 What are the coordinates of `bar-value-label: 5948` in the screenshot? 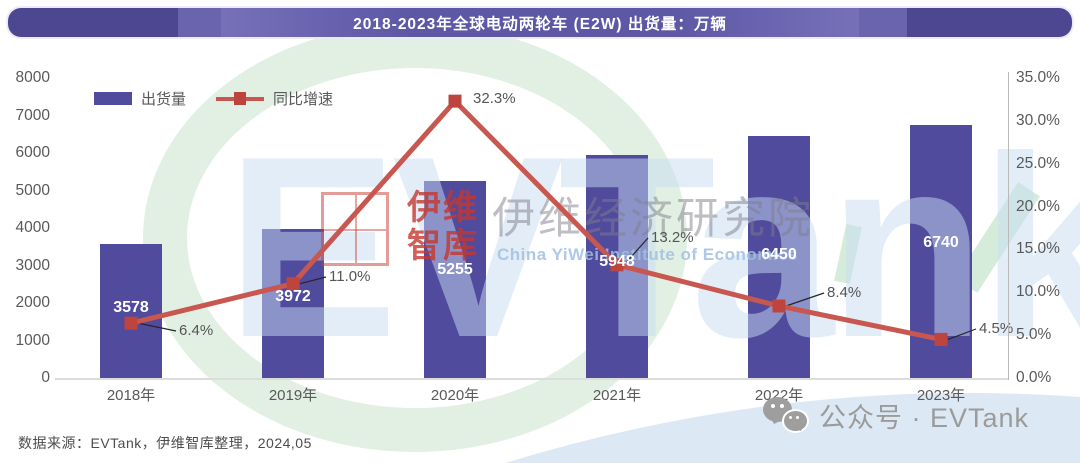 It's located at (617, 261).